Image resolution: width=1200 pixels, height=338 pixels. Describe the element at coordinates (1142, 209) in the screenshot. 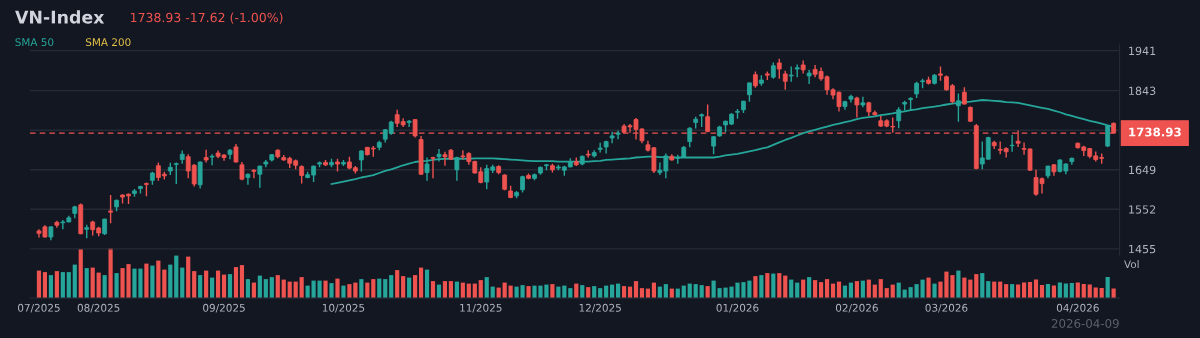

I see `y-tick-label: 1552` at that location.